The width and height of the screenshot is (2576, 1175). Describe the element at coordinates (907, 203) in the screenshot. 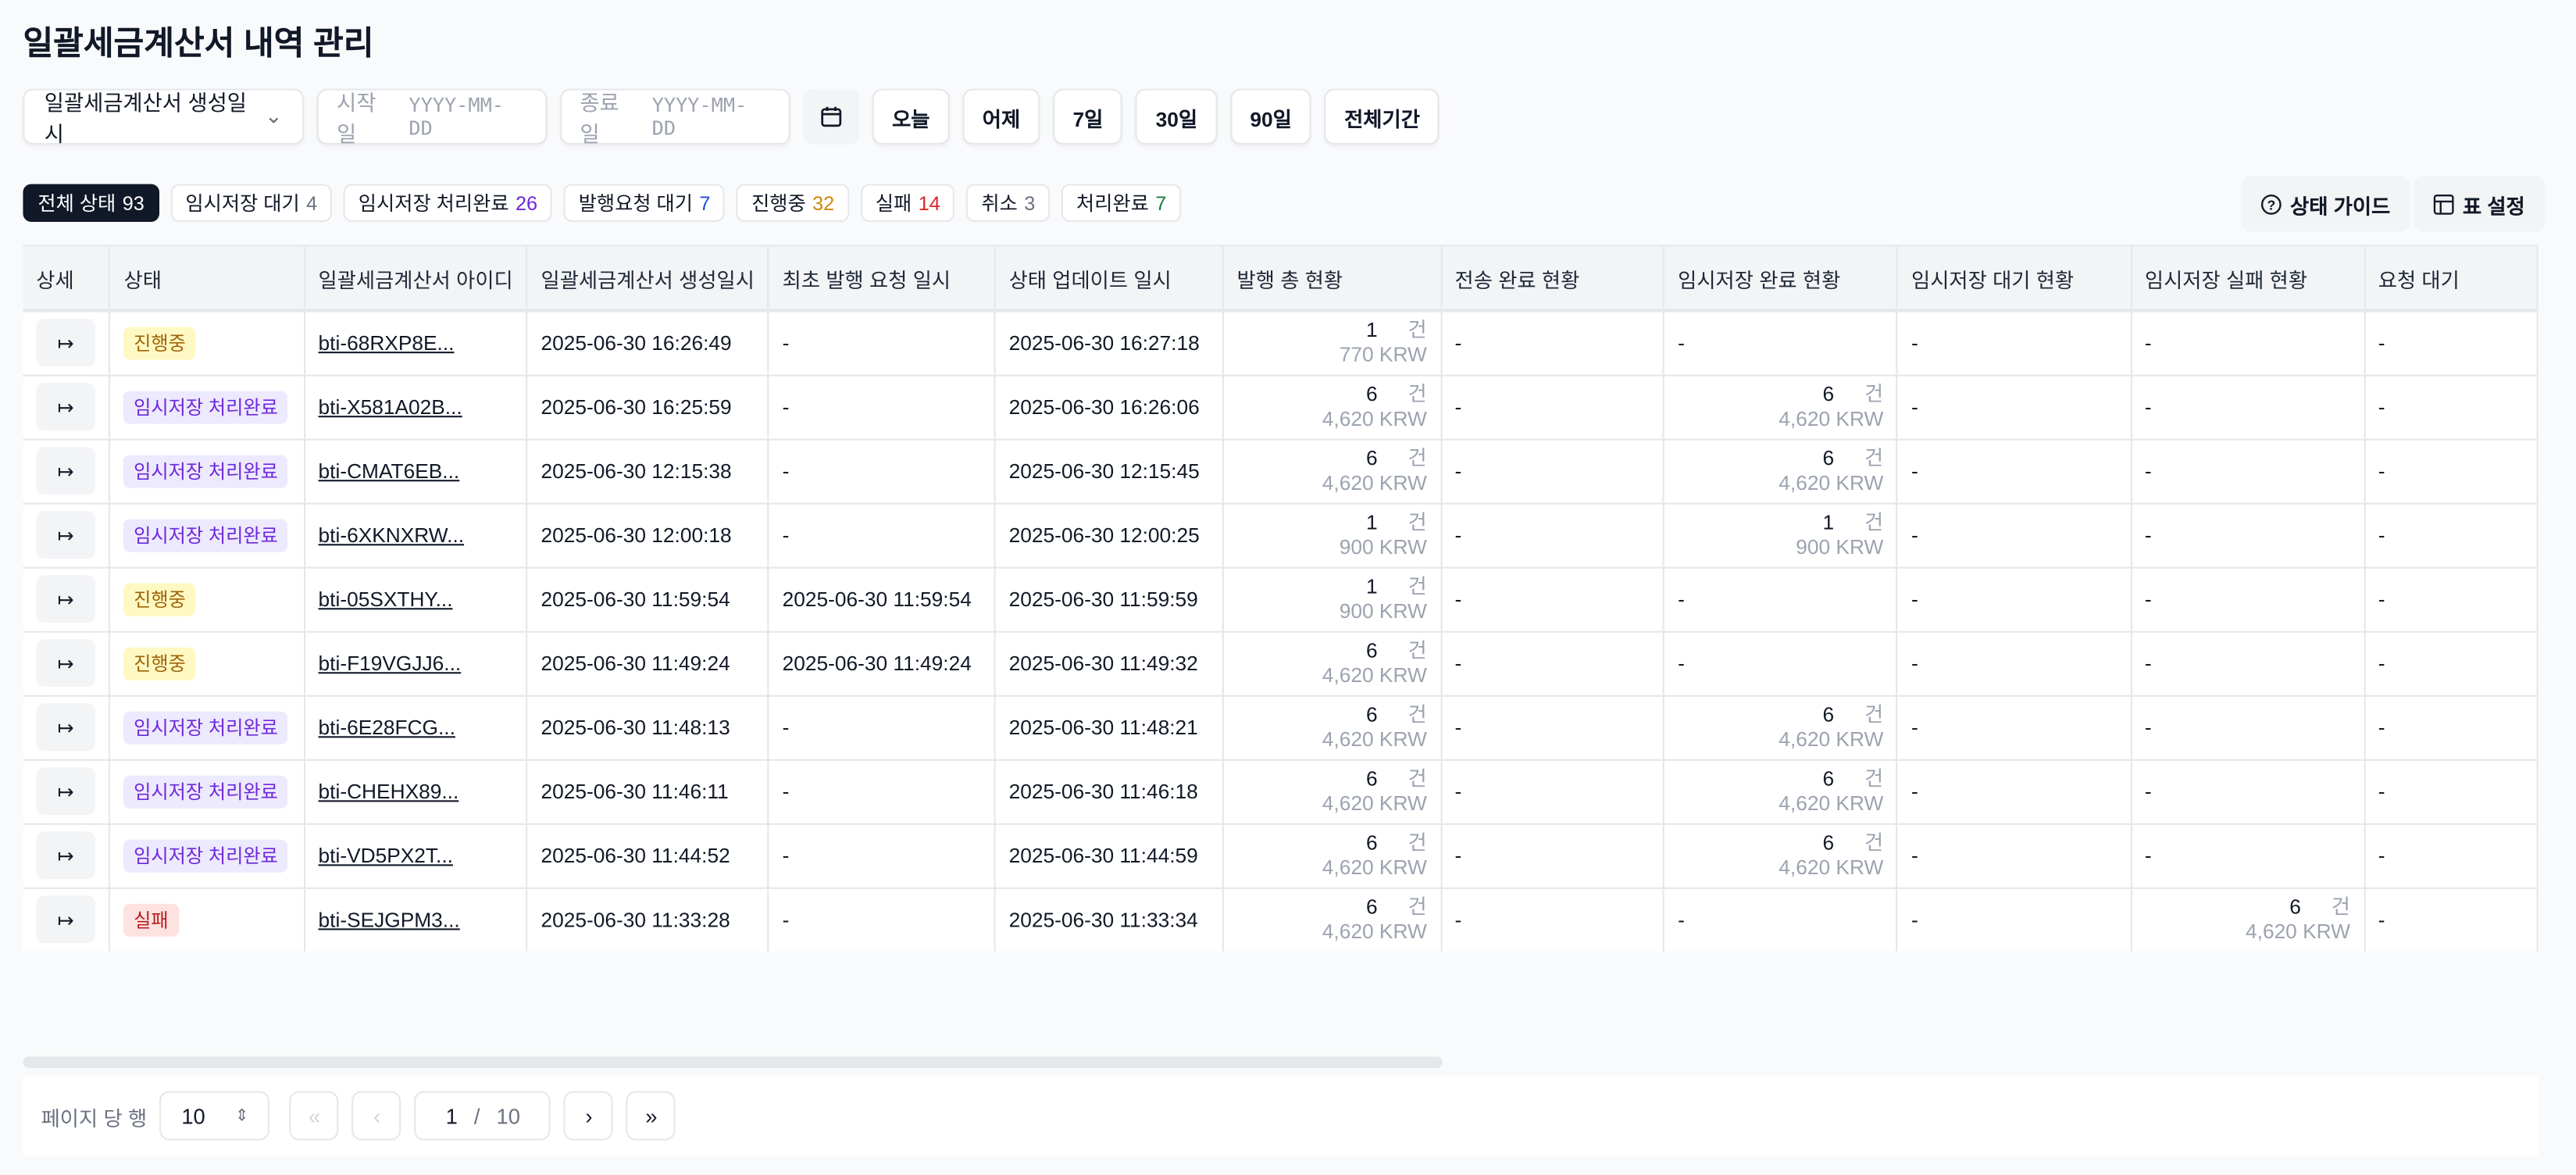

I see `status-chip: 실패 14` at that location.